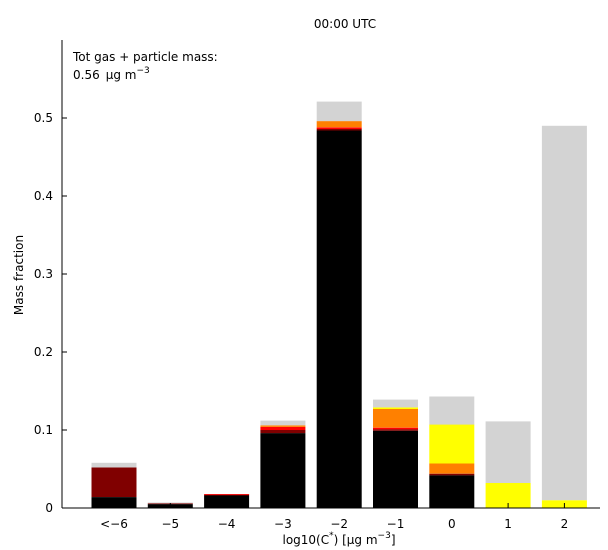 The width and height of the screenshot is (608, 550). I want to click on y-tick-label: 0, so click(49, 508).